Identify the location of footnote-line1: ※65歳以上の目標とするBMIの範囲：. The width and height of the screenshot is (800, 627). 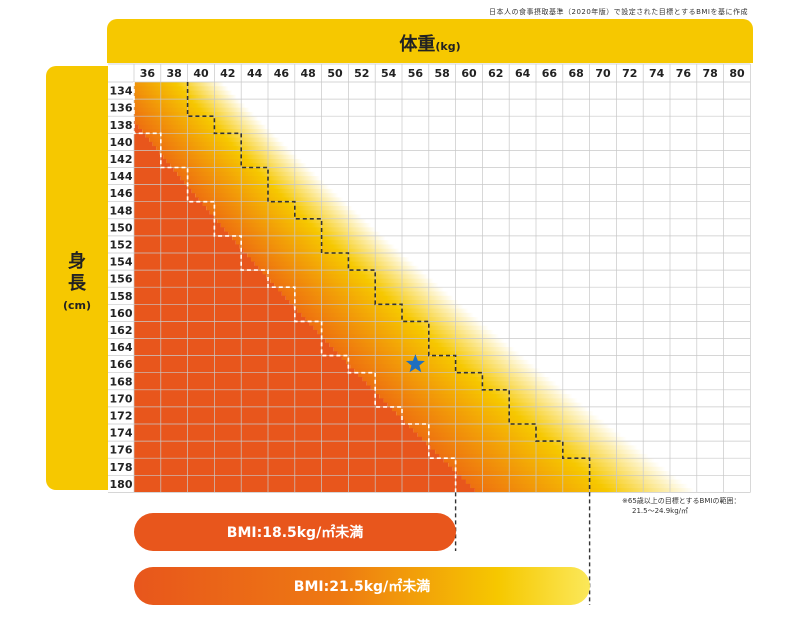
(681, 501).